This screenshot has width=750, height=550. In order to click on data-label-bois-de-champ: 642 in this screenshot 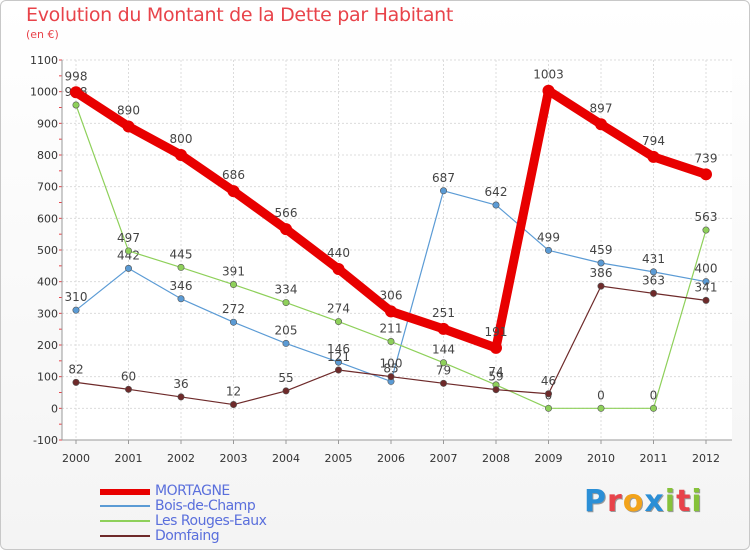, I will do `click(496, 192)`.